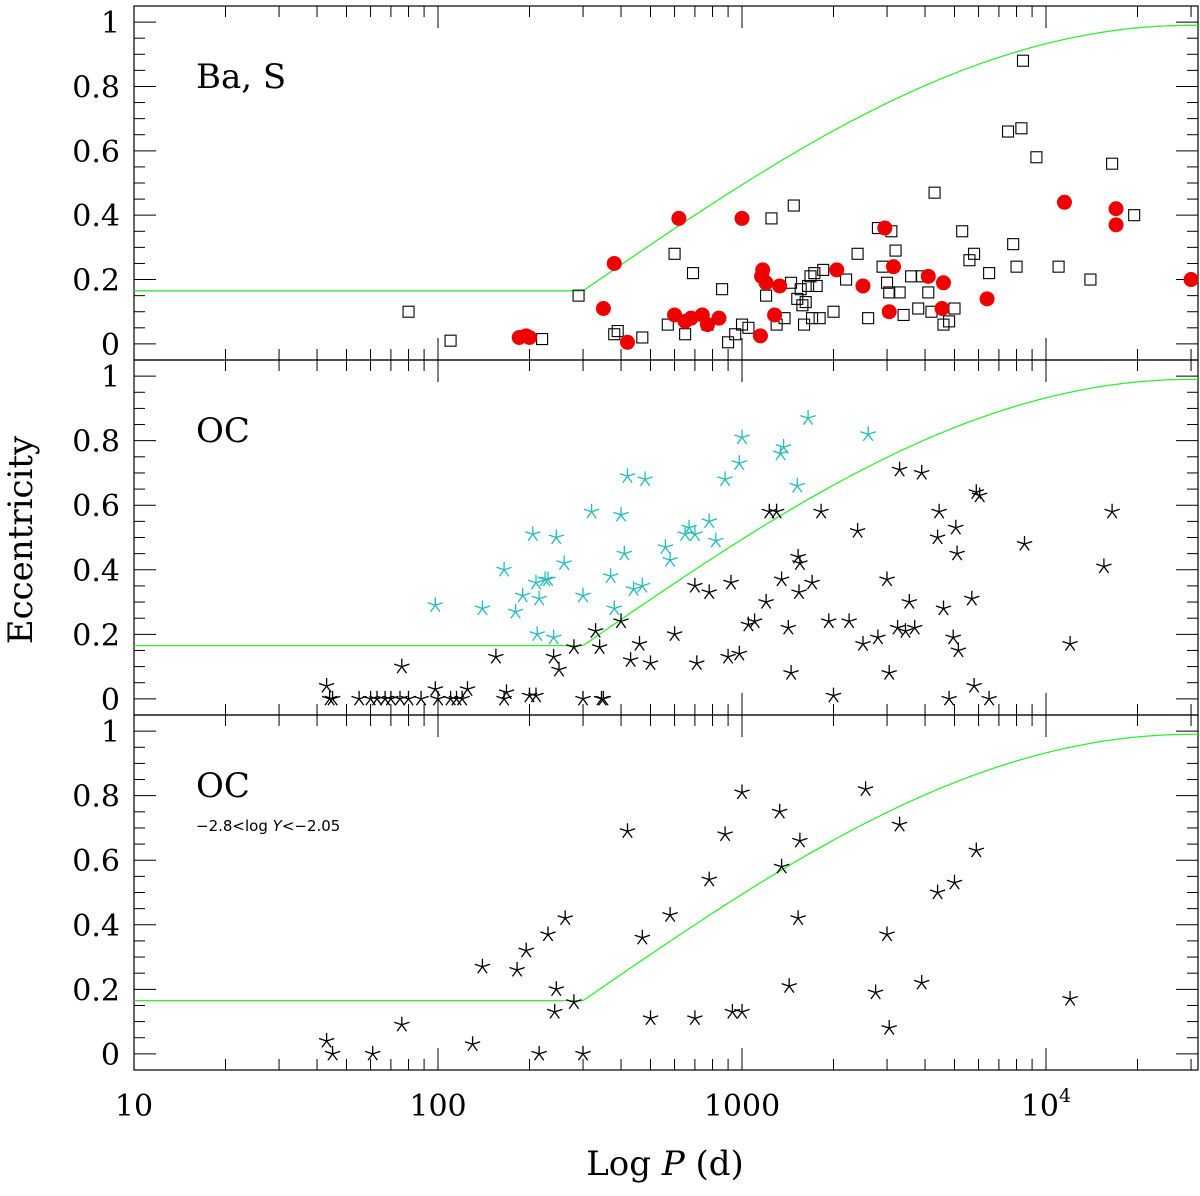 This screenshot has height=1196, width=1200. I want to click on y-axis-title: Eccentricity, so click(21, 539).